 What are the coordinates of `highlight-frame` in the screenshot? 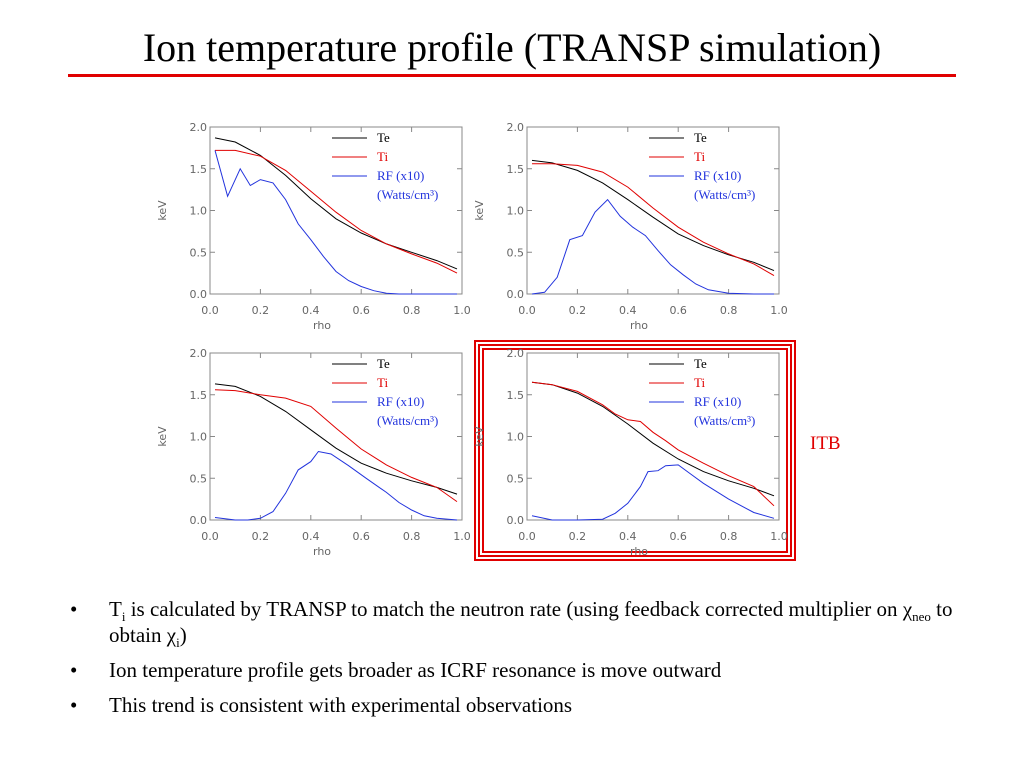 It's located at (635, 450).